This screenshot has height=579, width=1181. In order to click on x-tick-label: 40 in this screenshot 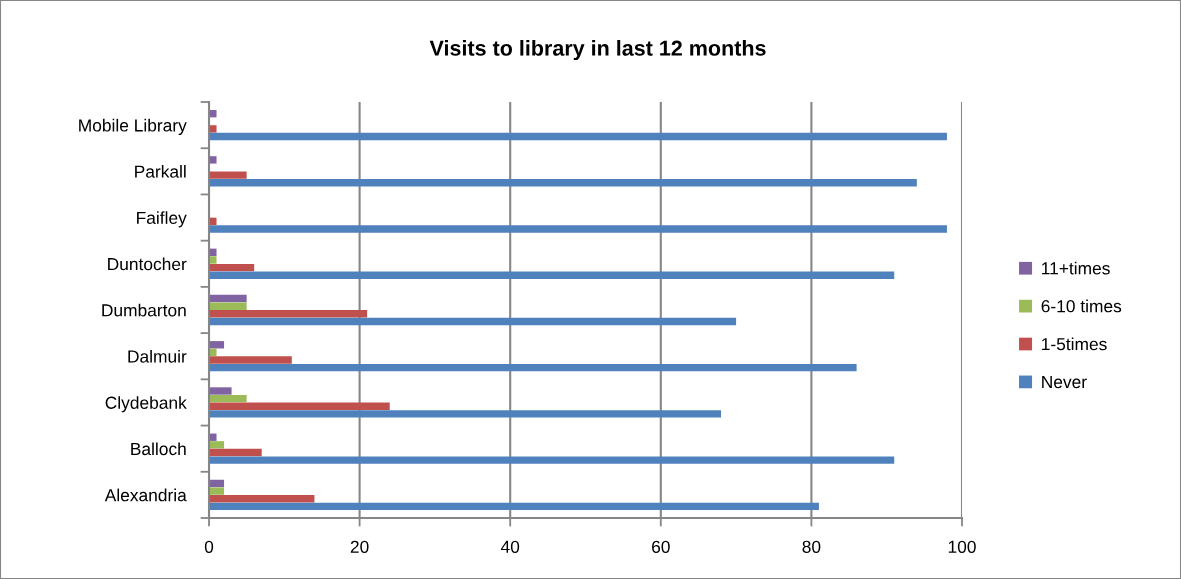, I will do `click(510, 546)`.